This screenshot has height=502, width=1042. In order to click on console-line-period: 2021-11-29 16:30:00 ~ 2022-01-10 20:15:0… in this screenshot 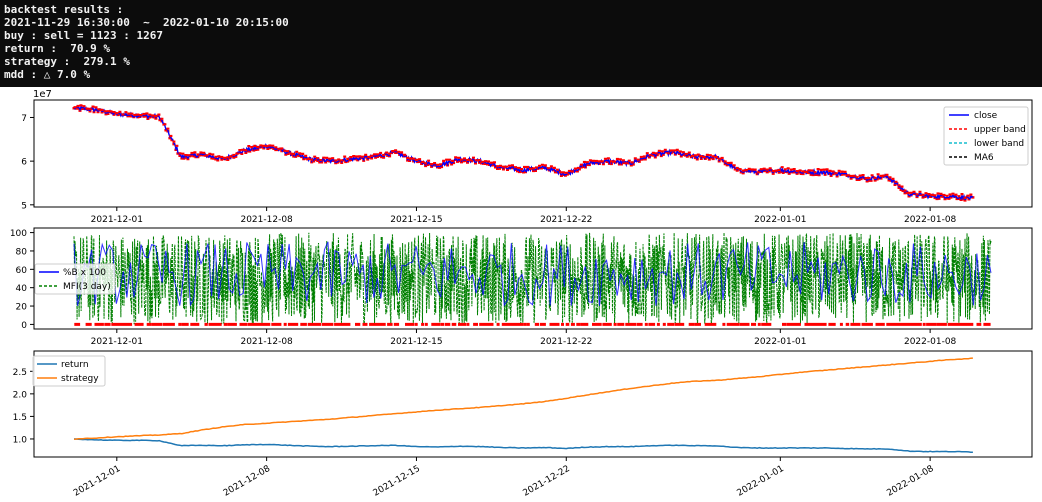, I will do `click(146, 22)`.